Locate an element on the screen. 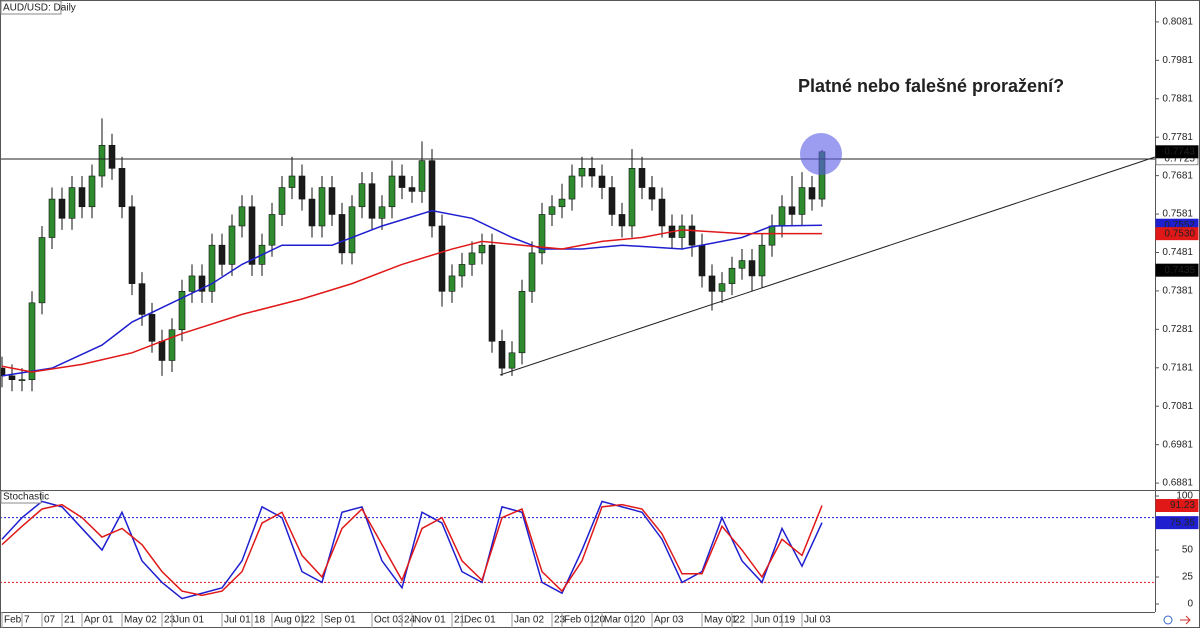 The image size is (1200, 628). y-tick-label: 0 is located at coordinates (1190, 604).